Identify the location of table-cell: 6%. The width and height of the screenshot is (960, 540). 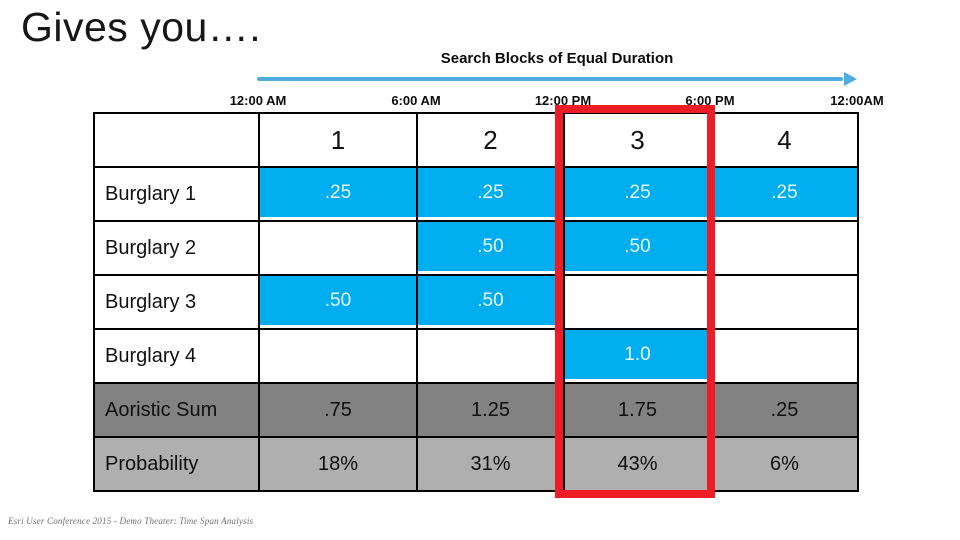
(784, 464).